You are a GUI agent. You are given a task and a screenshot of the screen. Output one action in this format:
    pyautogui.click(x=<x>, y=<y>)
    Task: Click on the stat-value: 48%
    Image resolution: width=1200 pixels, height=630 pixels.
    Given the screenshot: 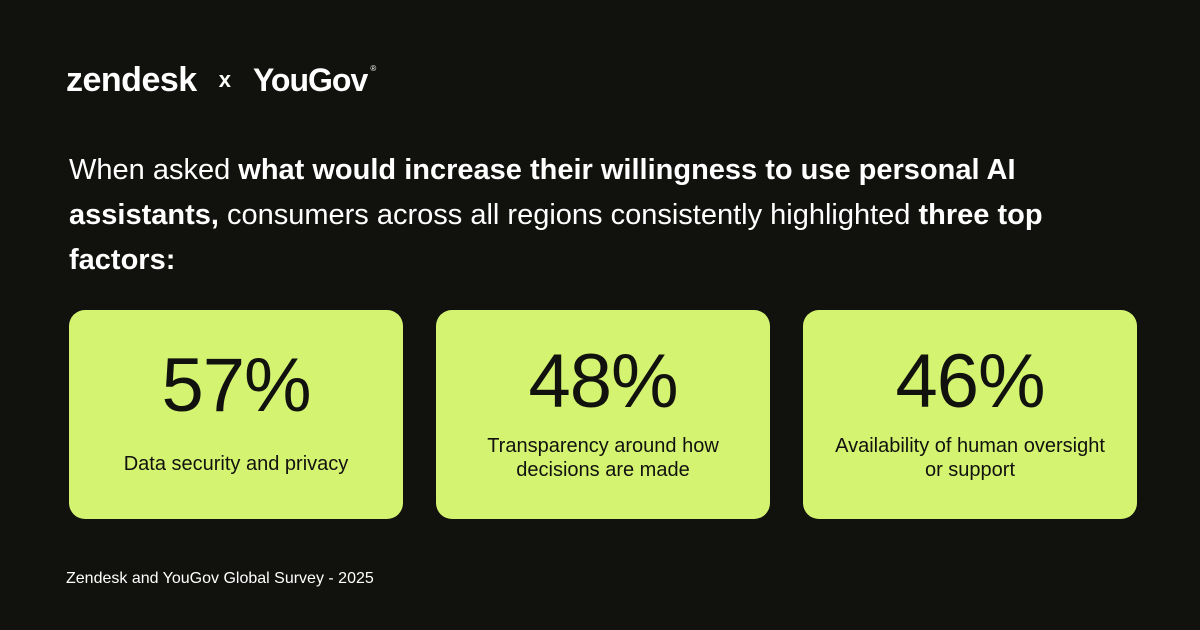 What is the action you would take?
    pyautogui.click(x=603, y=381)
    